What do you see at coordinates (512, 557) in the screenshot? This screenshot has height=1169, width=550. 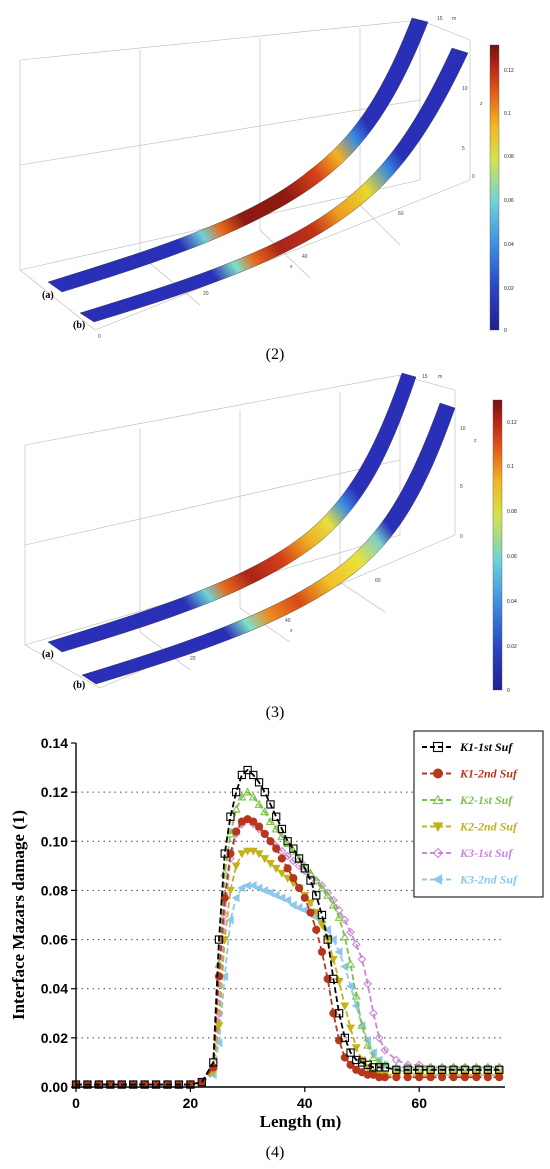 I see `colorbar-ticks: 0.12 0.1 0.08 0.06 0.04 0.02 0` at bounding box center [512, 557].